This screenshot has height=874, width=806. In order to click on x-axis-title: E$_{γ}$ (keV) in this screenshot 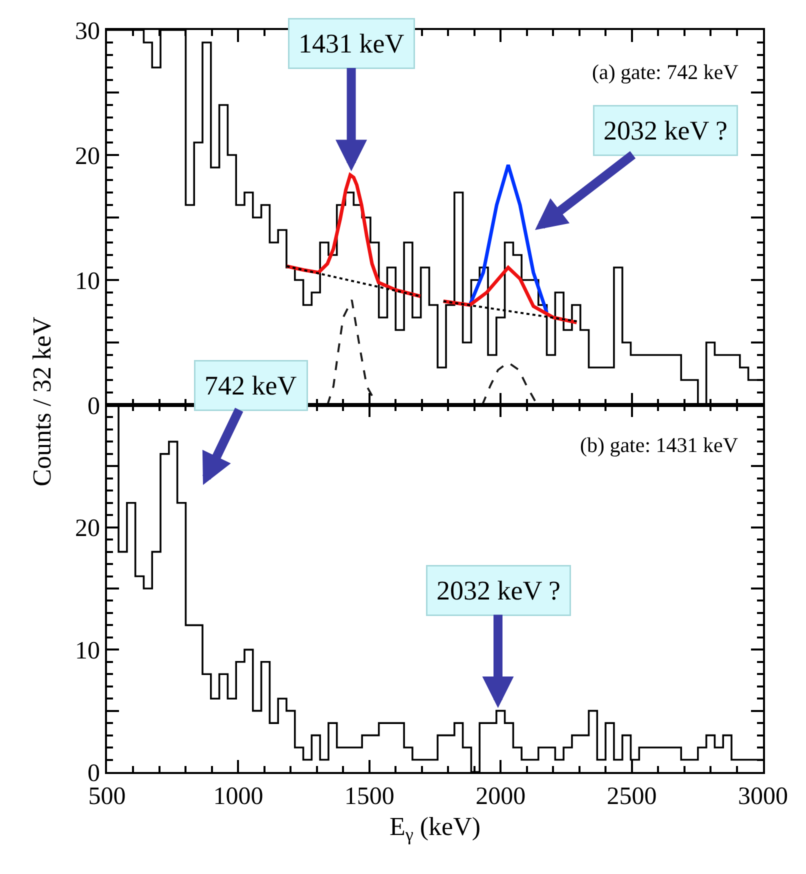, I will do `click(435, 828)`.